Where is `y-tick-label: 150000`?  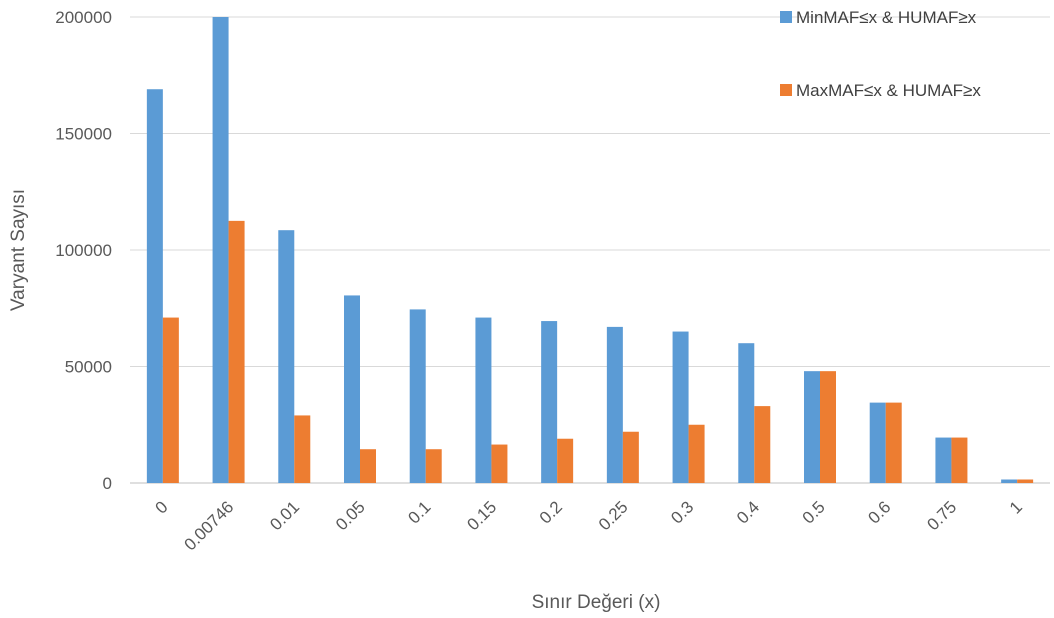
y-tick-label: 150000 is located at coordinates (83, 134).